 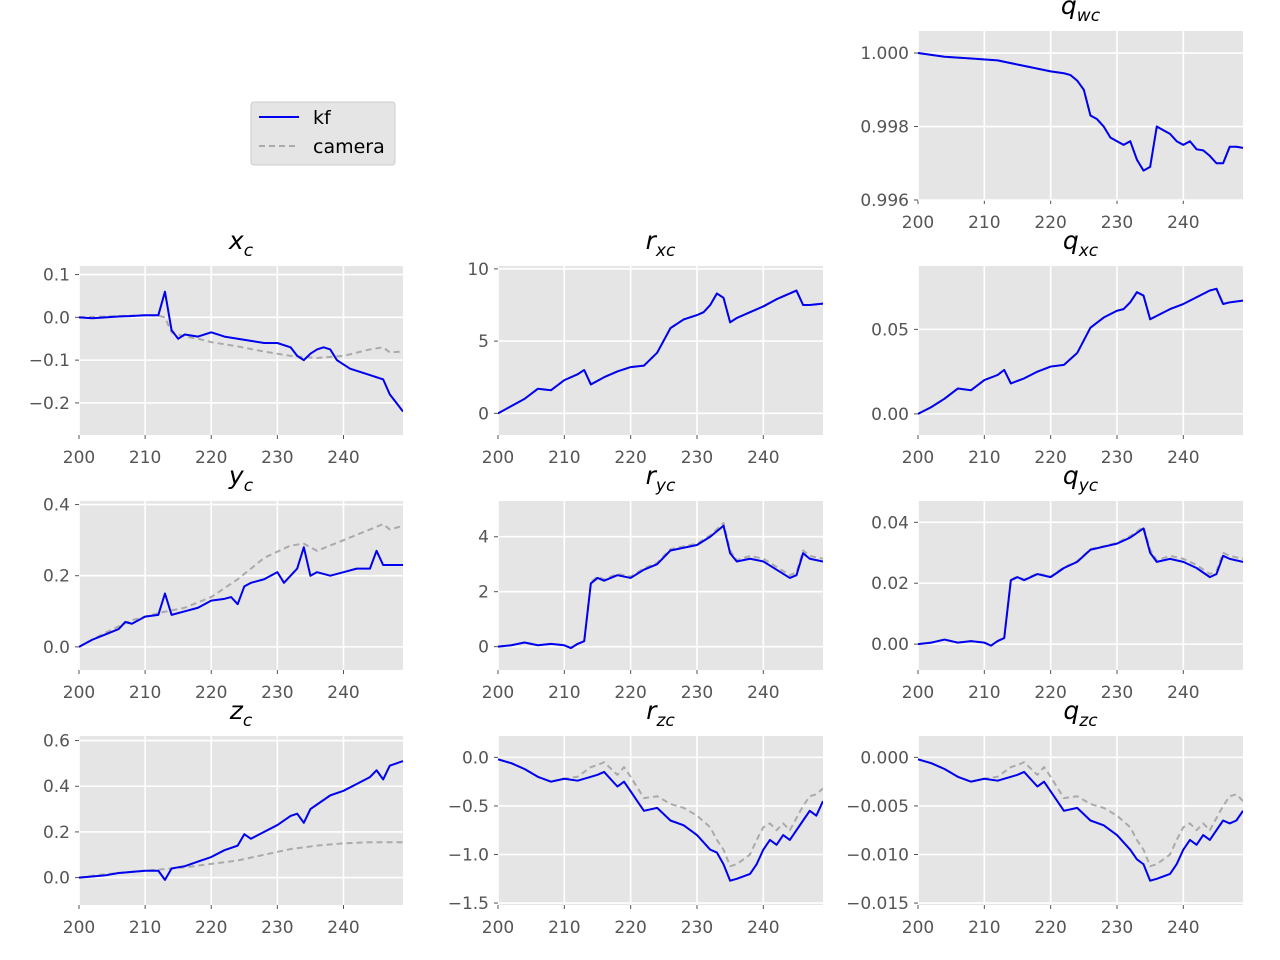 What do you see at coordinates (241, 336) in the screenshot?
I see `series-line-camera-xc` at bounding box center [241, 336].